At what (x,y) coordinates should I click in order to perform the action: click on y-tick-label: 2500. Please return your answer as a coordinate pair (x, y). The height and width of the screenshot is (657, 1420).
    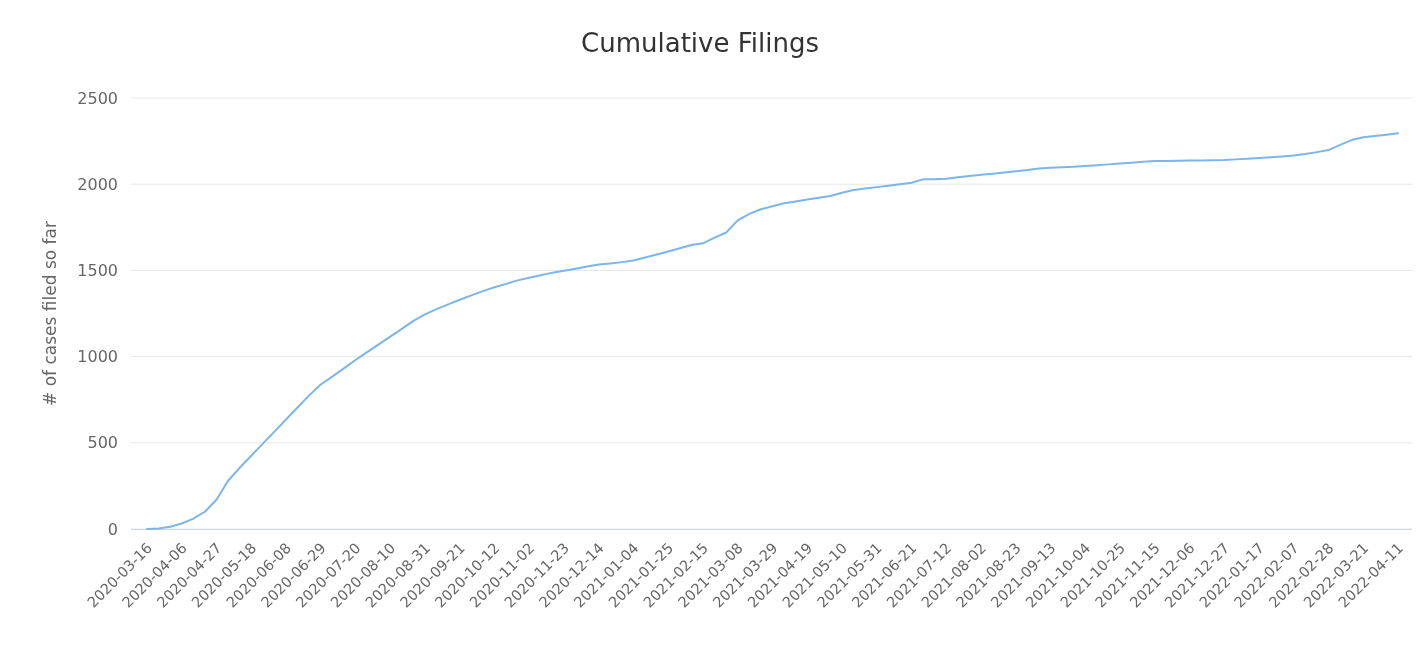
    Looking at the image, I should click on (97, 98).